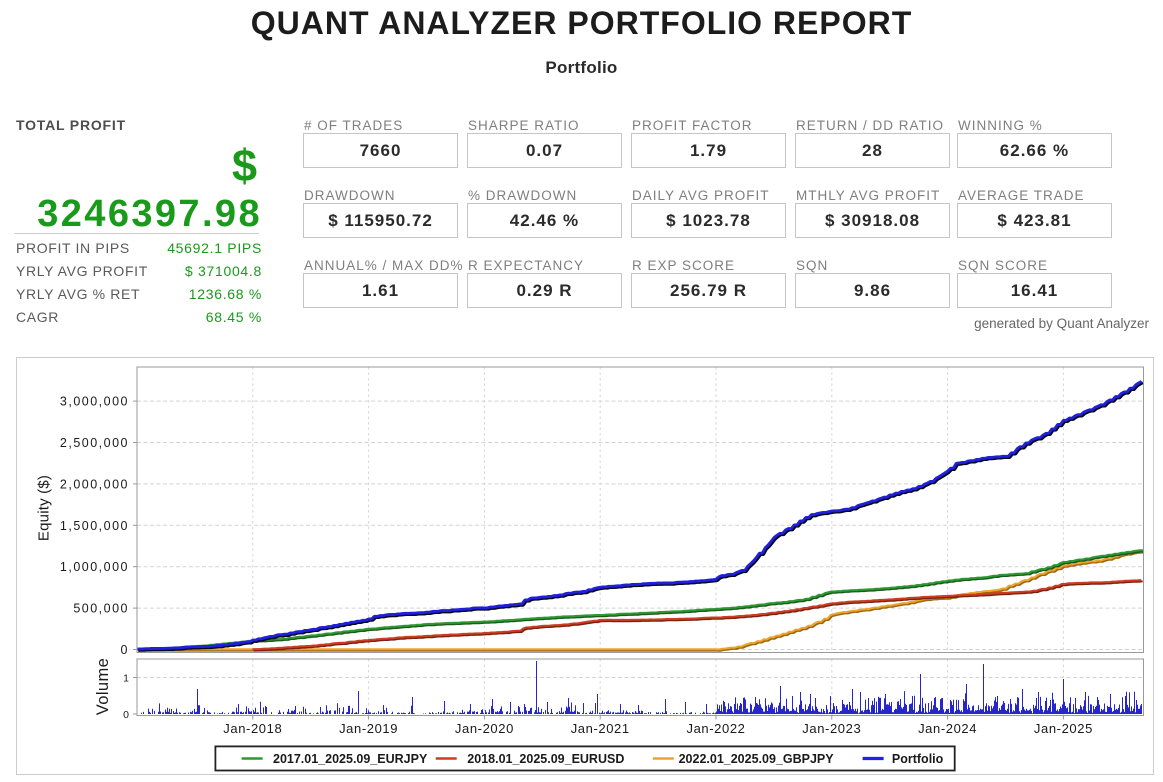  I want to click on svg-text: 2022.01_2025.09_GBPJPY, so click(757, 759).